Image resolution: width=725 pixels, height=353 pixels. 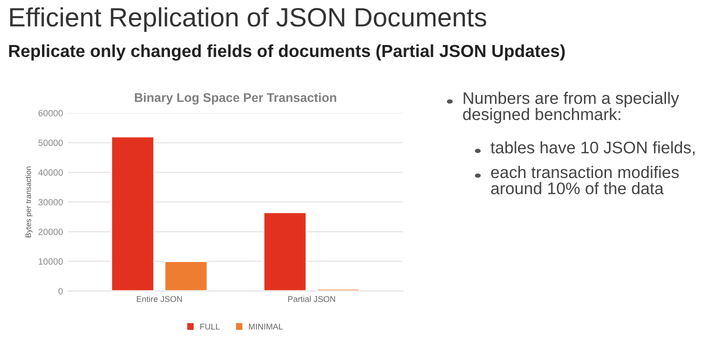 I want to click on text: Efficient Replication of JSON Documents, so click(x=248, y=19).